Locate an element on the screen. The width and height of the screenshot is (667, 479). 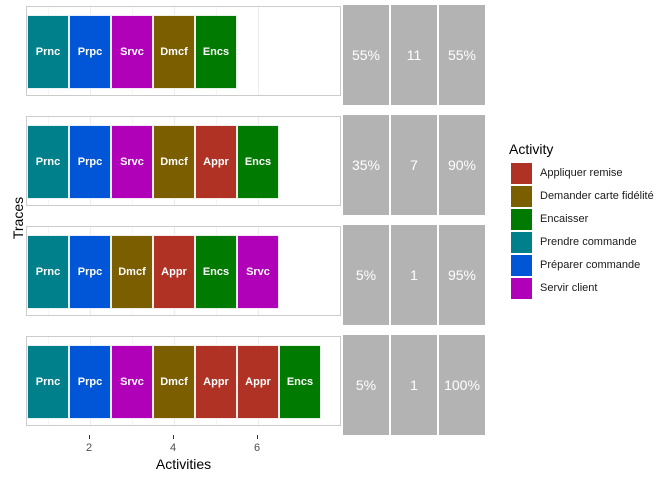
trace-panel: Prnc Prpc Srvc Dmcf Appr Encs is located at coordinates (183, 161).